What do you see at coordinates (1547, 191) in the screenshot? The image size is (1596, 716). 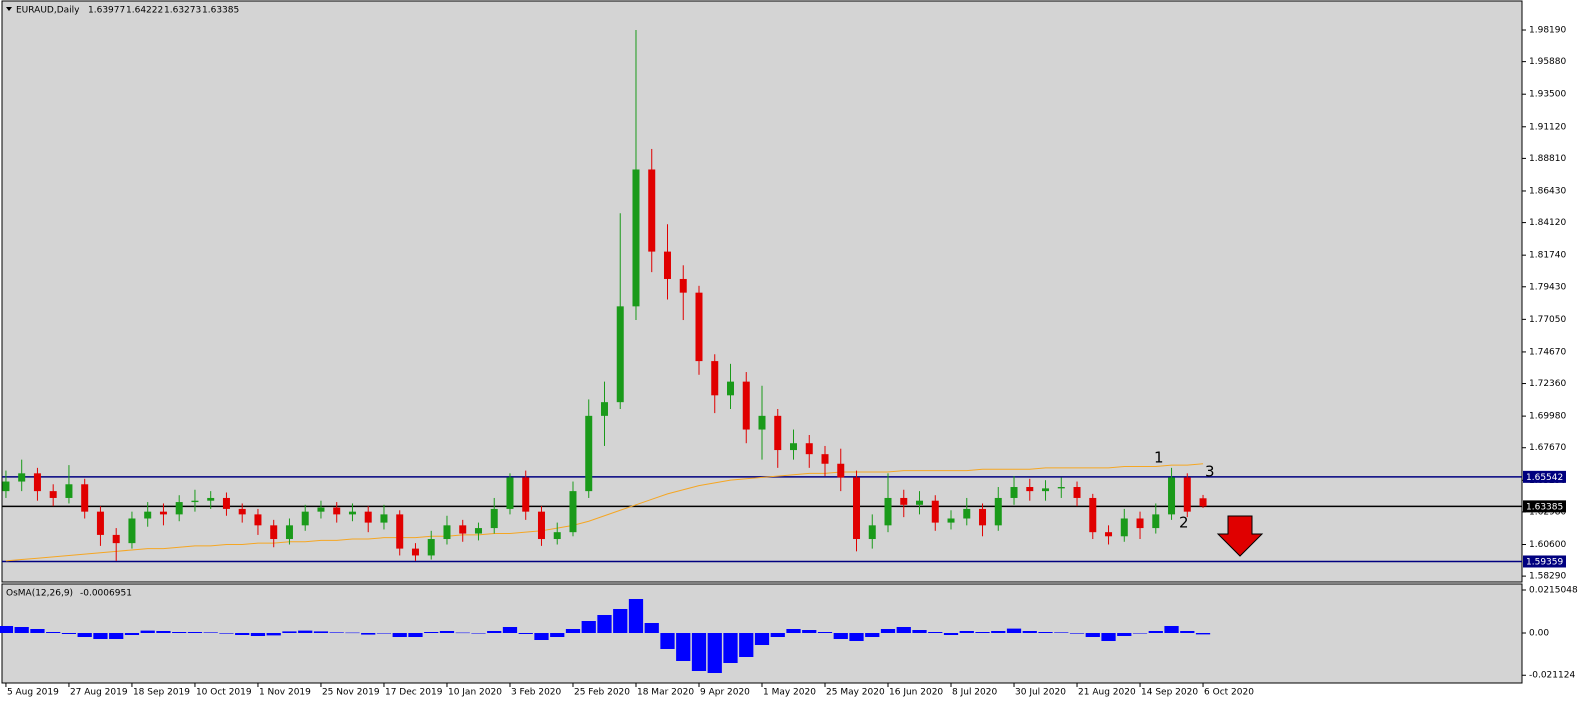 I see `y-tick-label: 1.86430` at bounding box center [1547, 191].